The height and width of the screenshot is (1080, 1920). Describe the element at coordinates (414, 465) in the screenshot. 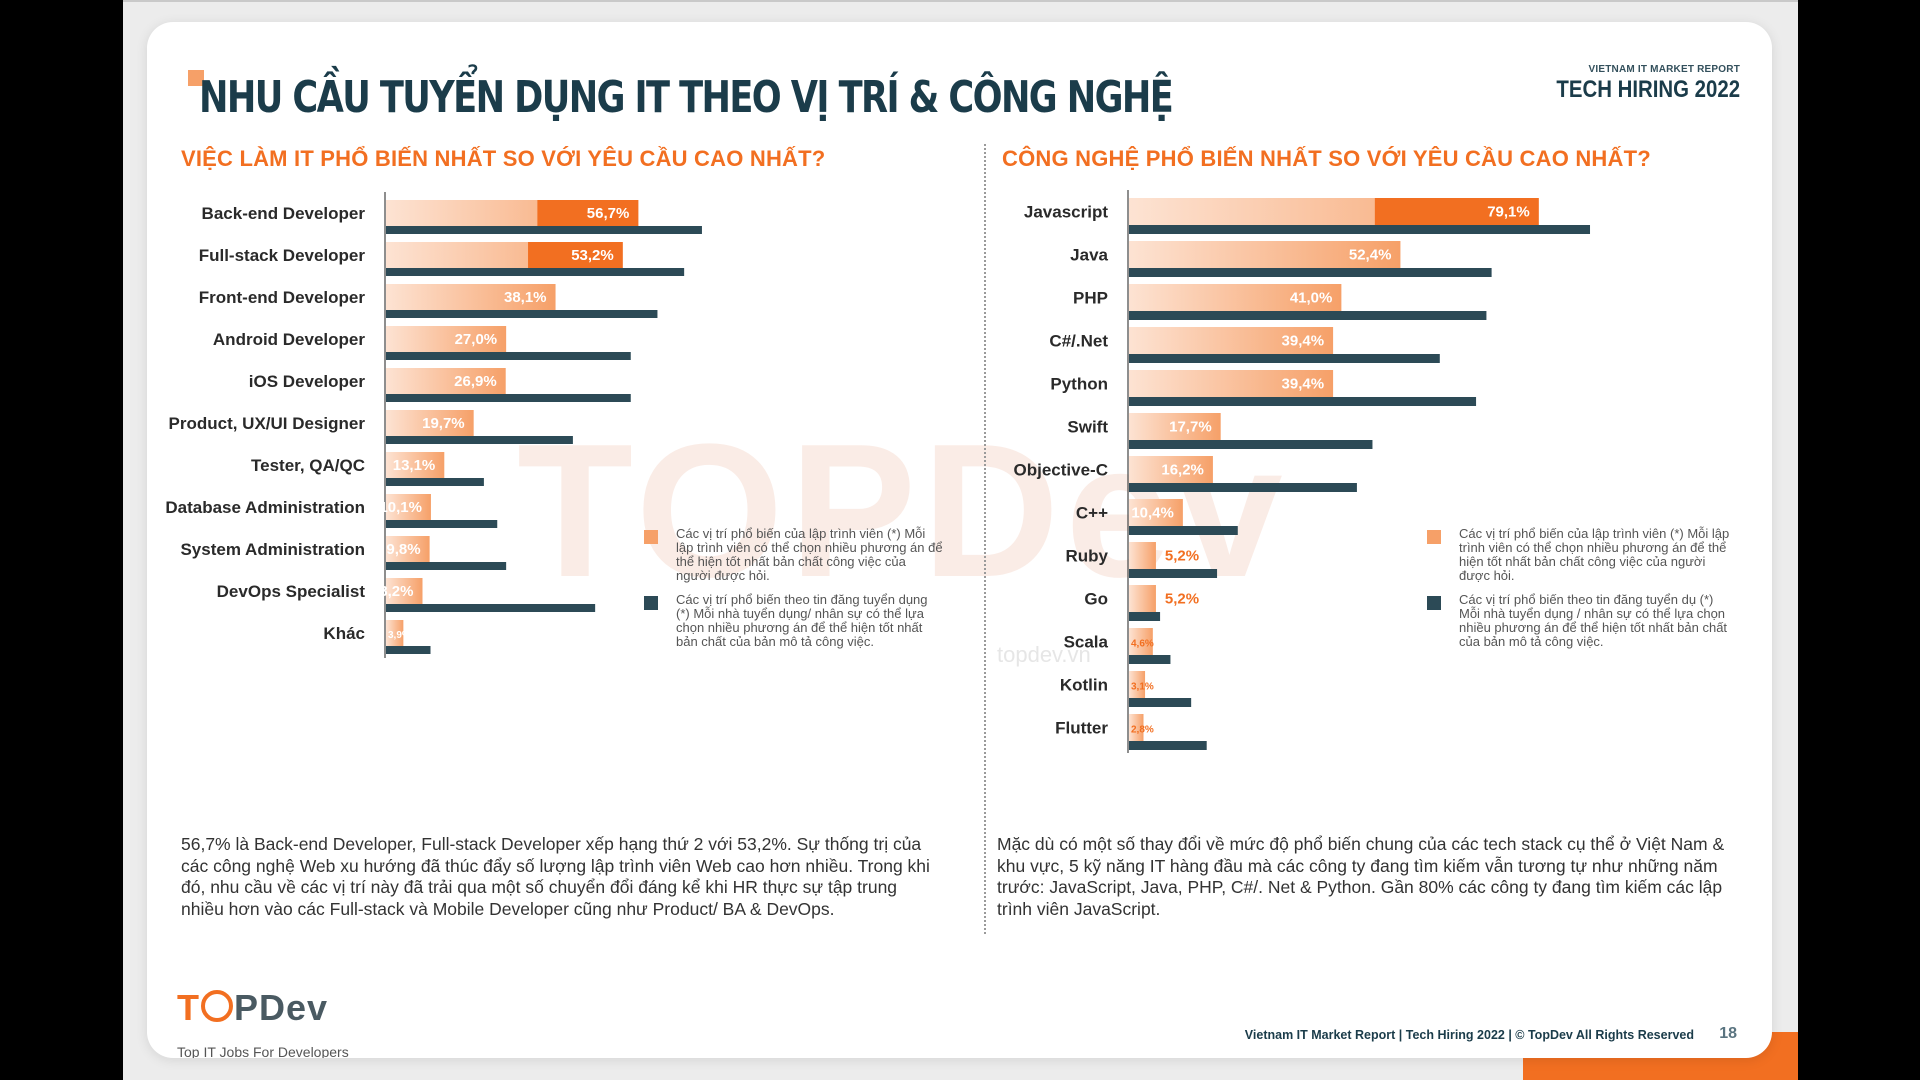

I see `data-label: 13,1%` at that location.